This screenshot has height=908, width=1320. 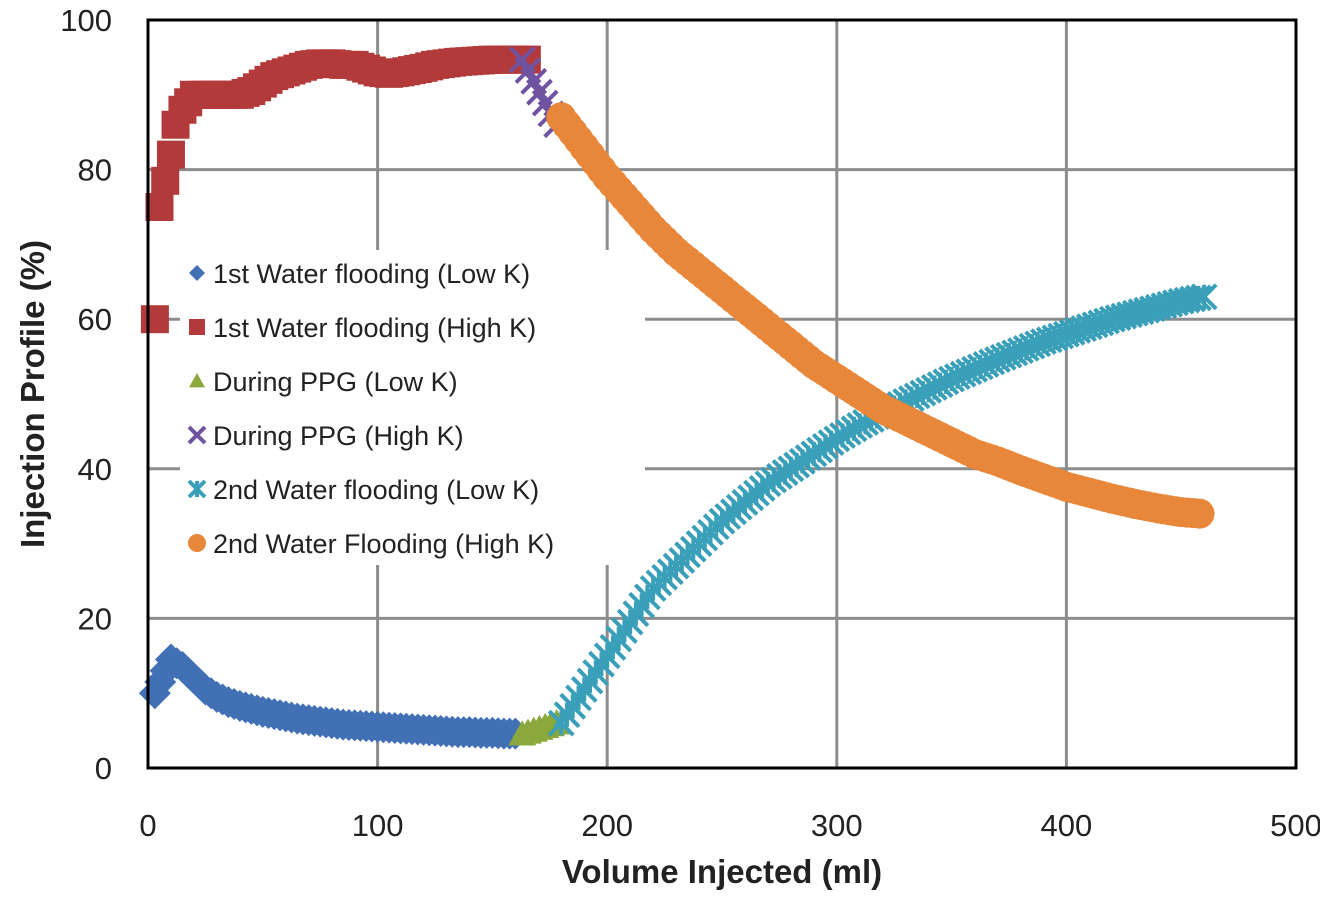 I want to click on x-tick-label: 100, so click(x=378, y=825).